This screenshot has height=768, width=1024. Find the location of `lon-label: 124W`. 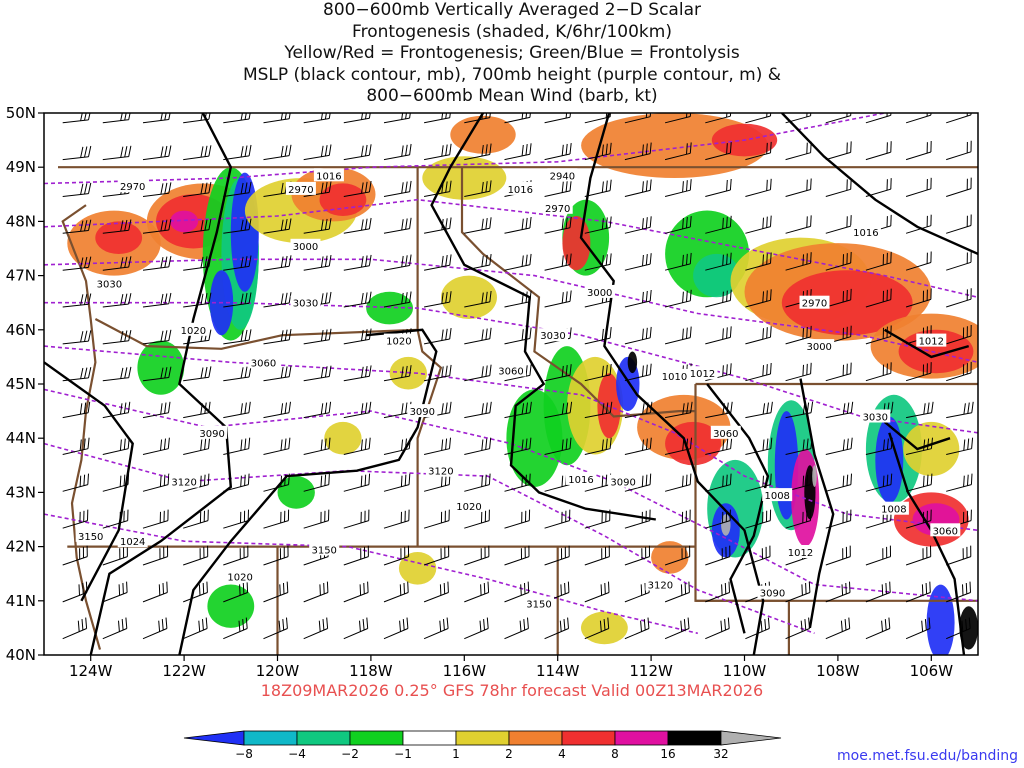

lon-label: 124W is located at coordinates (91, 671).